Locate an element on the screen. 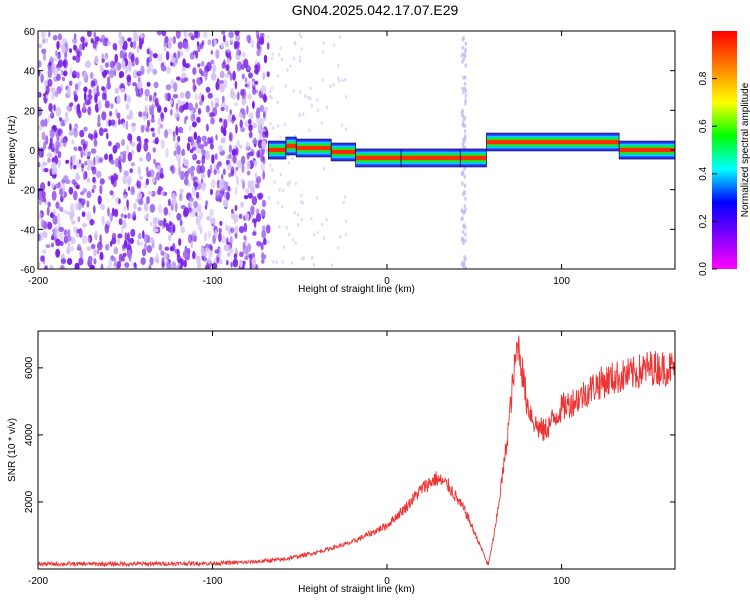 The image size is (750, 600). x-axis-label: Height of straight line (km) is located at coordinates (356, 589).